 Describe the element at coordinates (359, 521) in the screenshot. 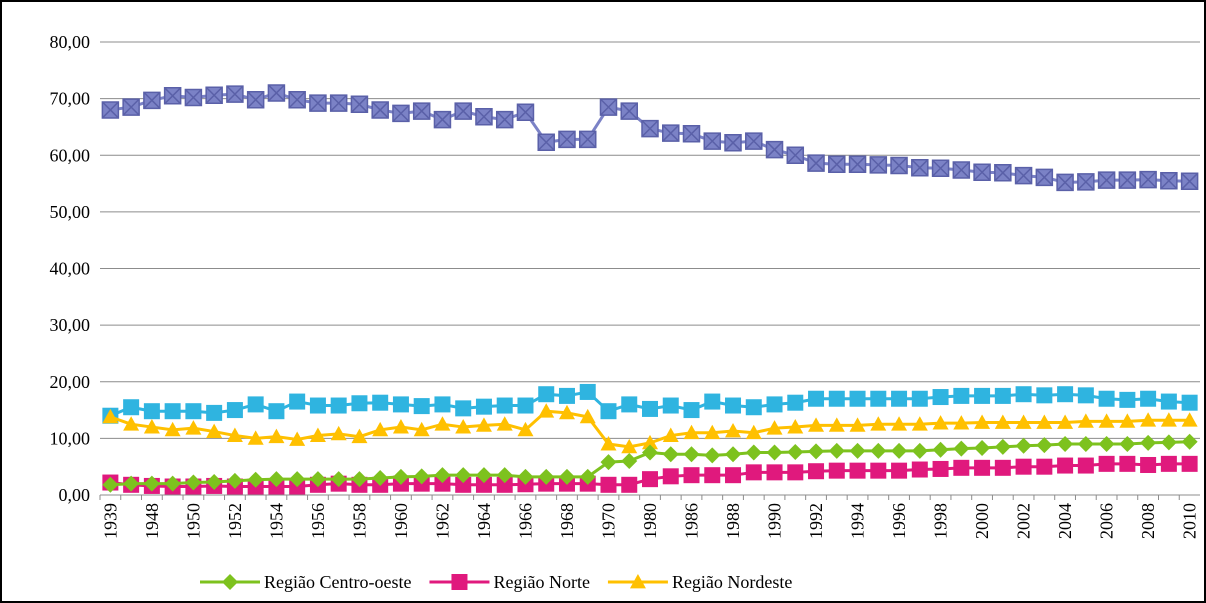

I see `x-tick-label: 1958` at that location.